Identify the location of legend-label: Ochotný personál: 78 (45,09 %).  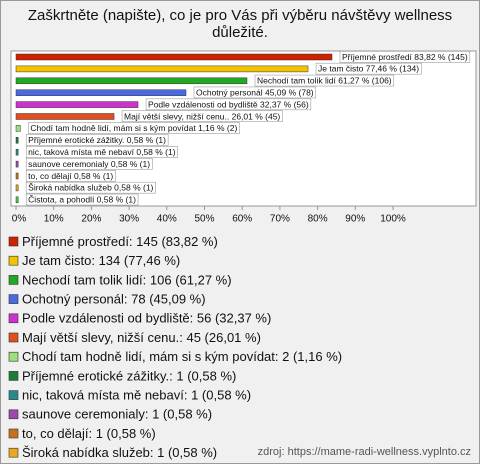
(114, 299).